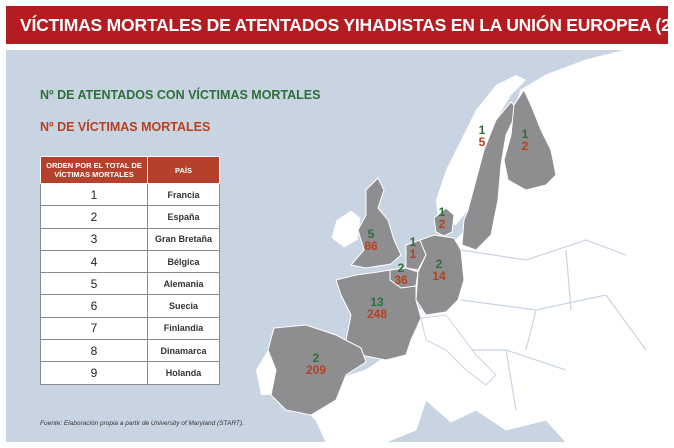  I want to click on belgium-victims: 36, so click(401, 280).